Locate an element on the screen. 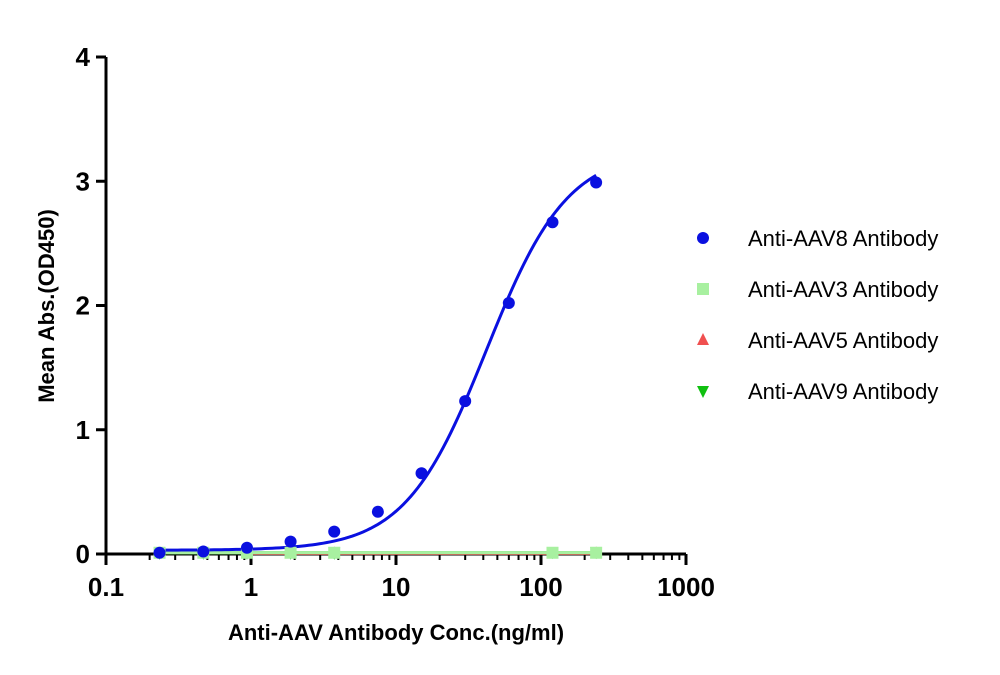  legend-item-anti-aav9-antibody: Anti-AAV9 Antibody is located at coordinates (817, 391).